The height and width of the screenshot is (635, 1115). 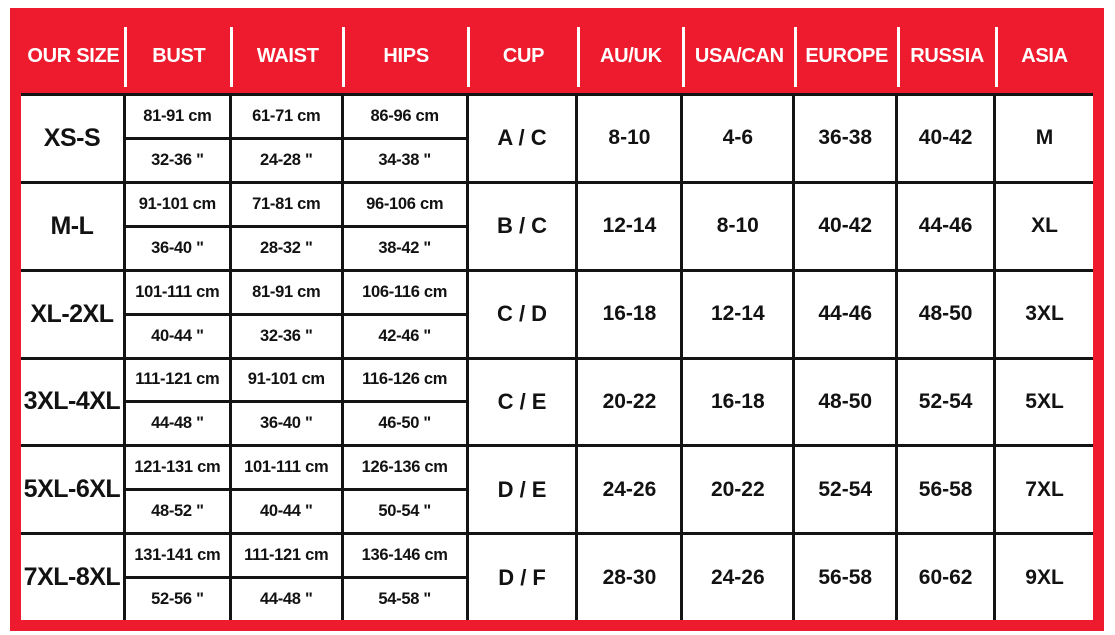 I want to click on cell-waist-cm: 71-81 cm, so click(x=287, y=202).